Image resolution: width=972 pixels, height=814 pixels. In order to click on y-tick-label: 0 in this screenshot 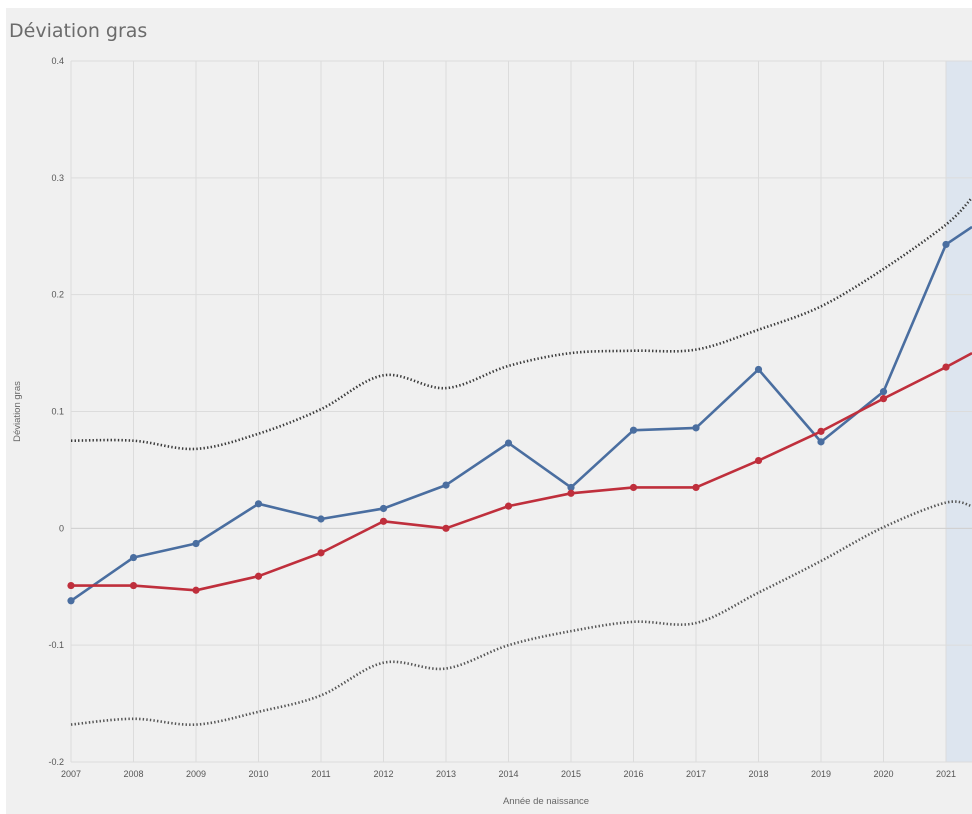, I will do `click(61, 528)`.